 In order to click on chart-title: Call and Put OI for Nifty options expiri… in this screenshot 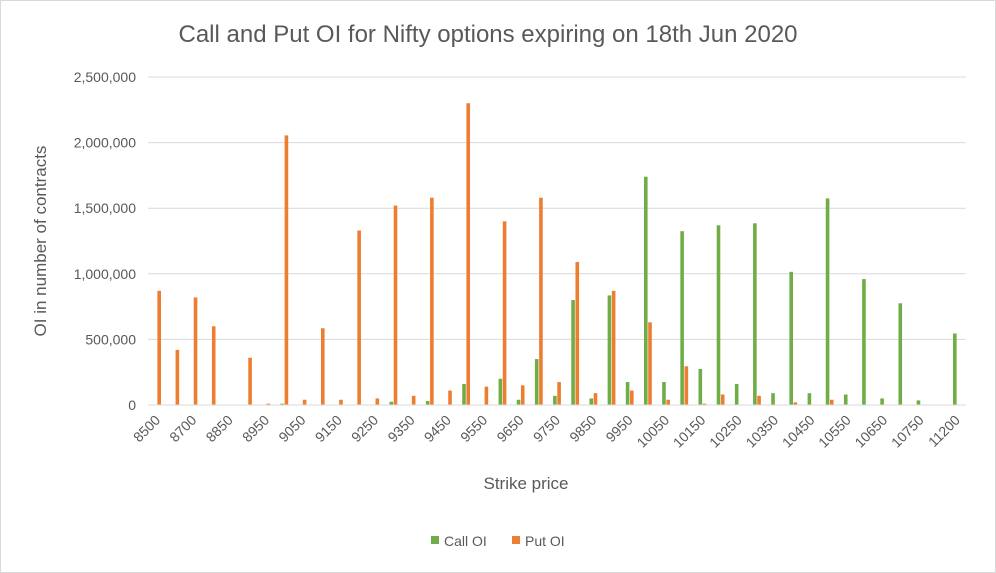, I will do `click(487, 34)`.